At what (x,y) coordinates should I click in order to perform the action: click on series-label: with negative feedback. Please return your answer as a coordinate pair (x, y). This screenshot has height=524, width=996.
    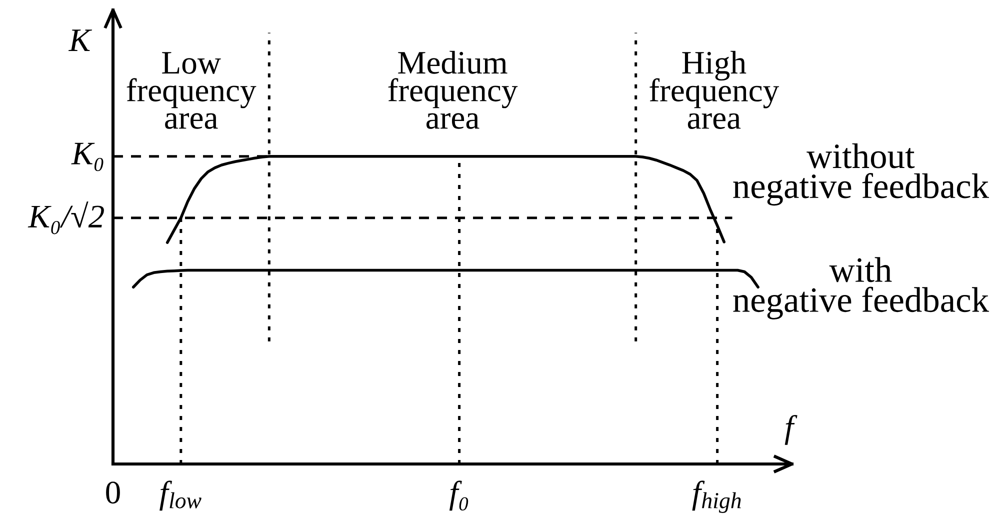
    Looking at the image, I should click on (861, 288).